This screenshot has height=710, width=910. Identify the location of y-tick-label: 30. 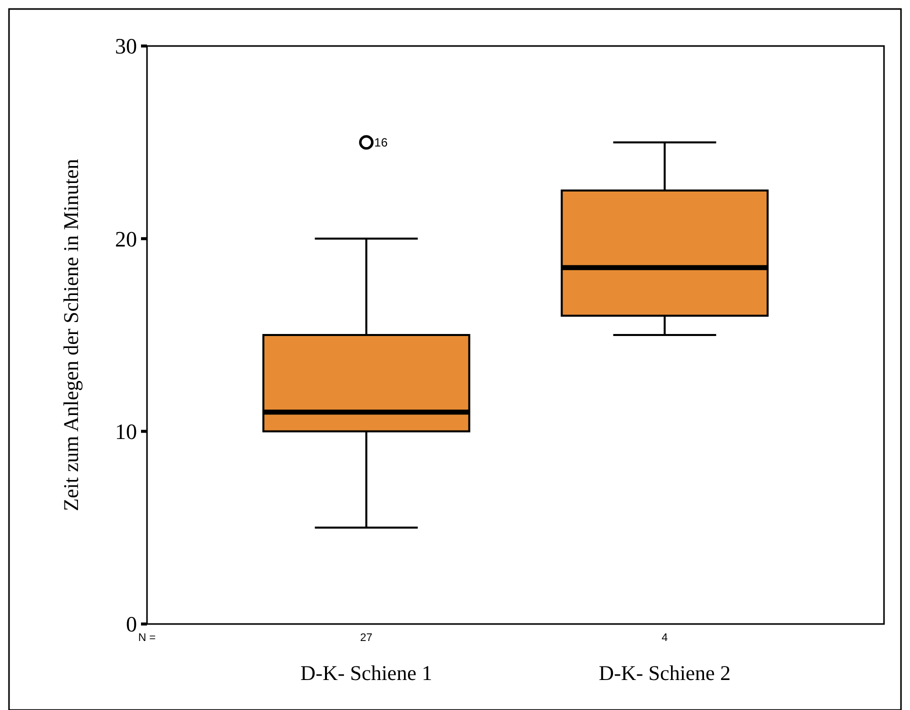
(126, 46).